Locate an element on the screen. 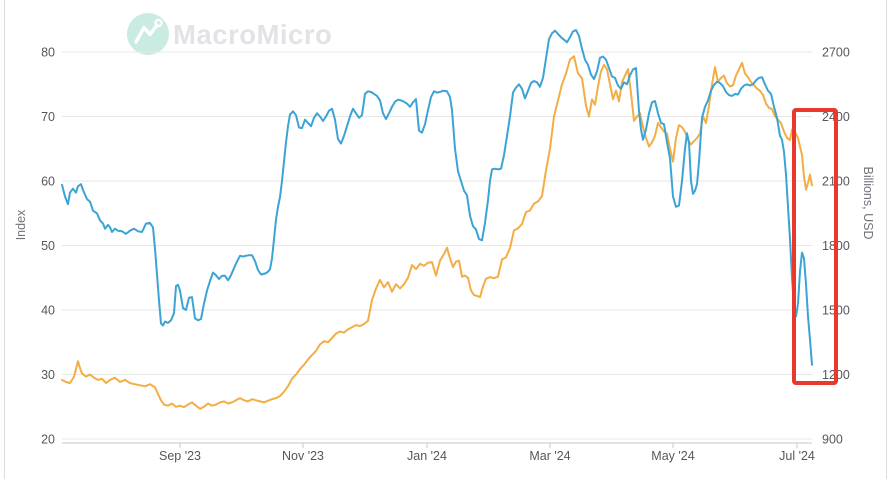 This screenshot has height=479, width=891. y-tick-label-left: 70 is located at coordinates (48, 117).